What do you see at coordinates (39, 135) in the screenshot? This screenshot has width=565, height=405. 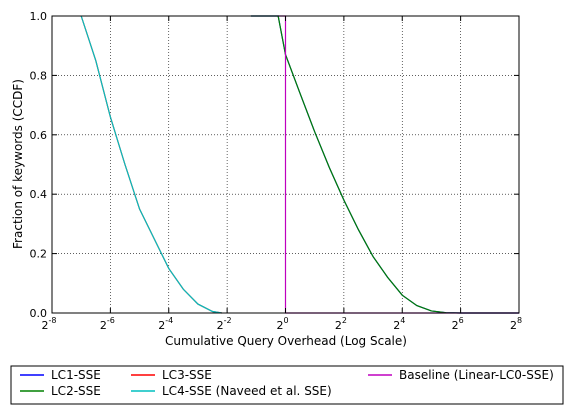 I see `y-tick-label: 0.6` at bounding box center [39, 135].